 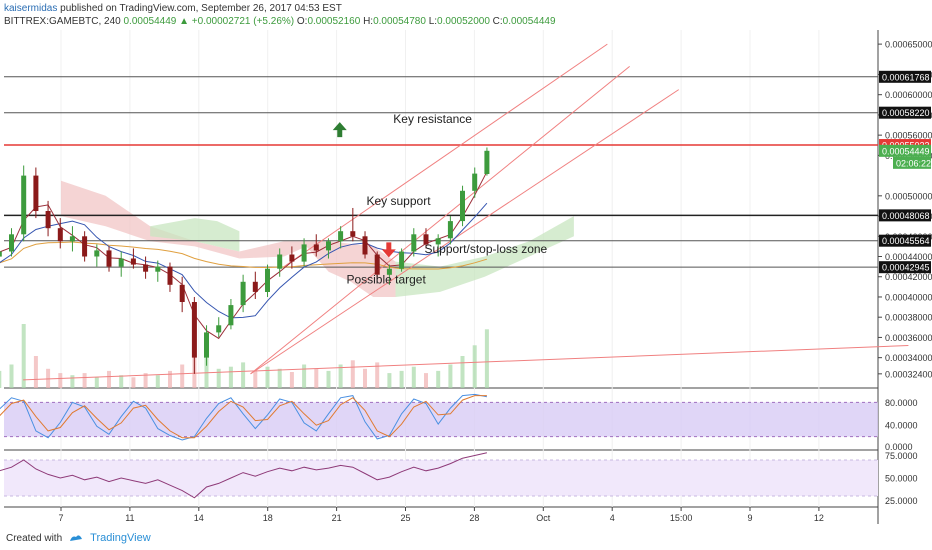 I want to click on tradingview-logo-icon, so click(x=76, y=538).